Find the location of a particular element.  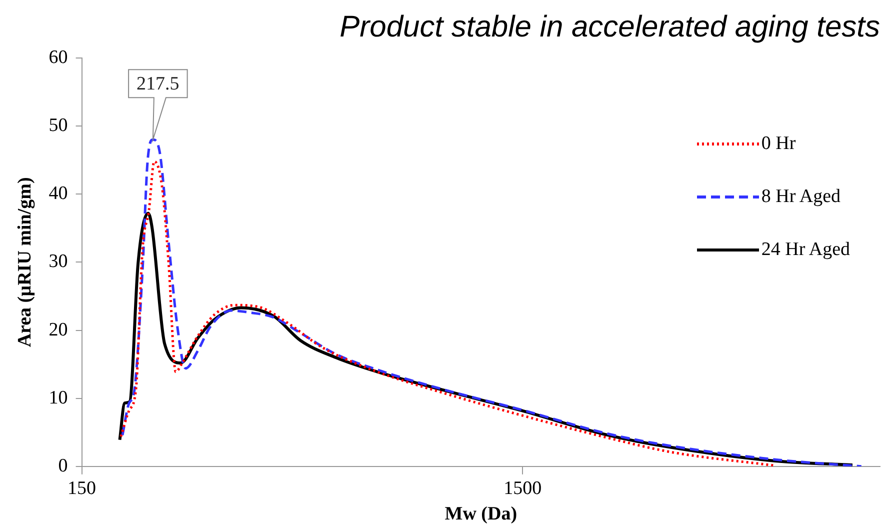

y-tick-label: 40 is located at coordinates (58, 193).